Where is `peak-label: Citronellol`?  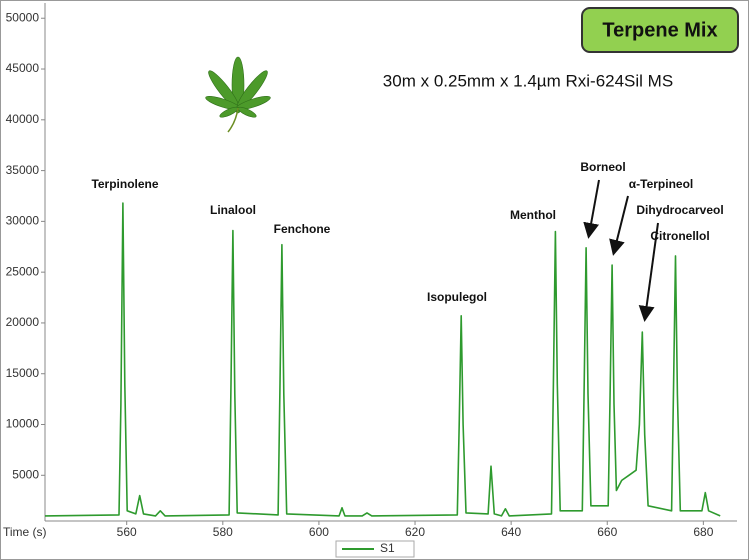
peak-label: Citronellol is located at coordinates (679, 236).